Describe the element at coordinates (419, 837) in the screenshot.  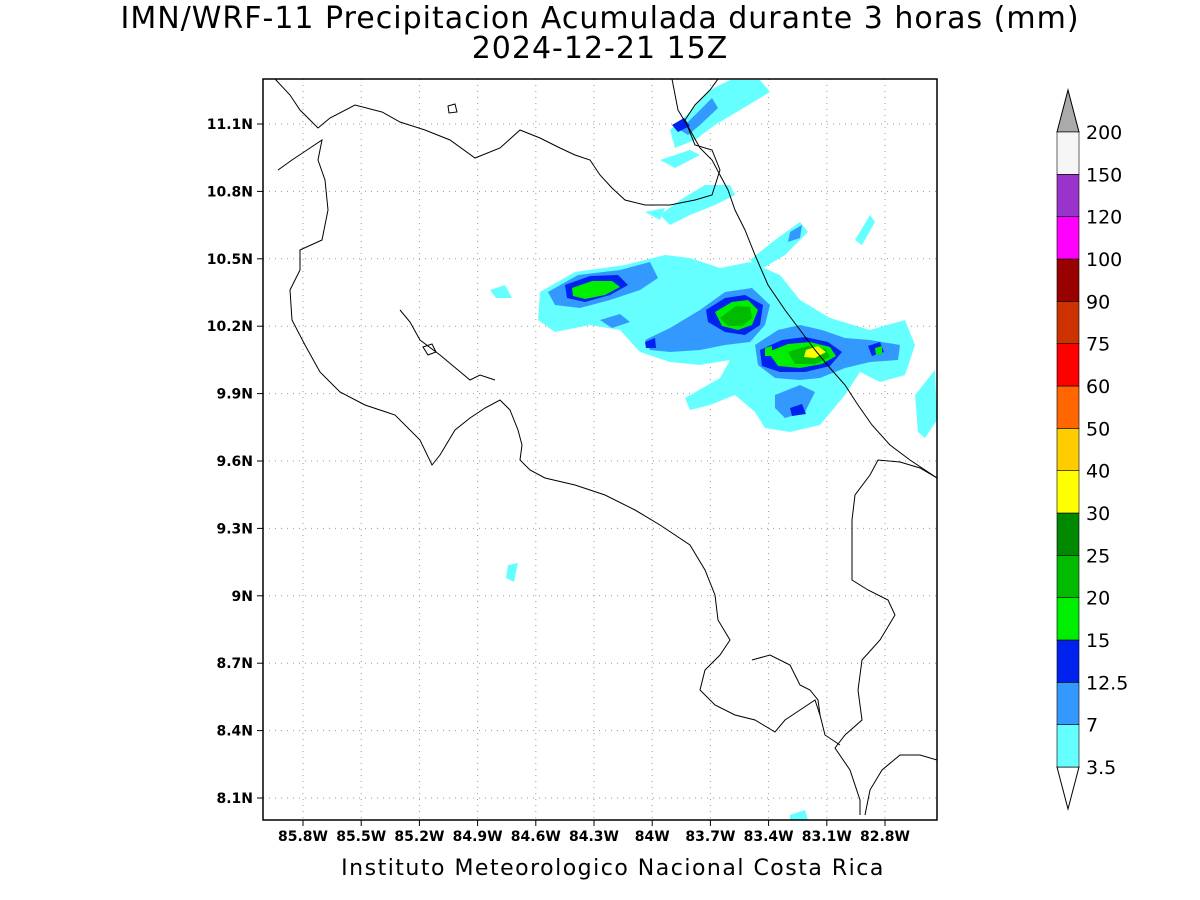
I see `lon-tick-label: 85.2W` at that location.